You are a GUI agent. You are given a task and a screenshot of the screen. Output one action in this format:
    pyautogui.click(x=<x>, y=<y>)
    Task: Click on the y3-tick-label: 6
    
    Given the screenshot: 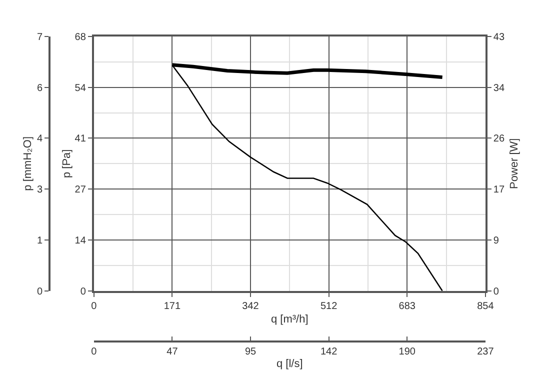 What is the action you would take?
    pyautogui.click(x=39, y=88)
    